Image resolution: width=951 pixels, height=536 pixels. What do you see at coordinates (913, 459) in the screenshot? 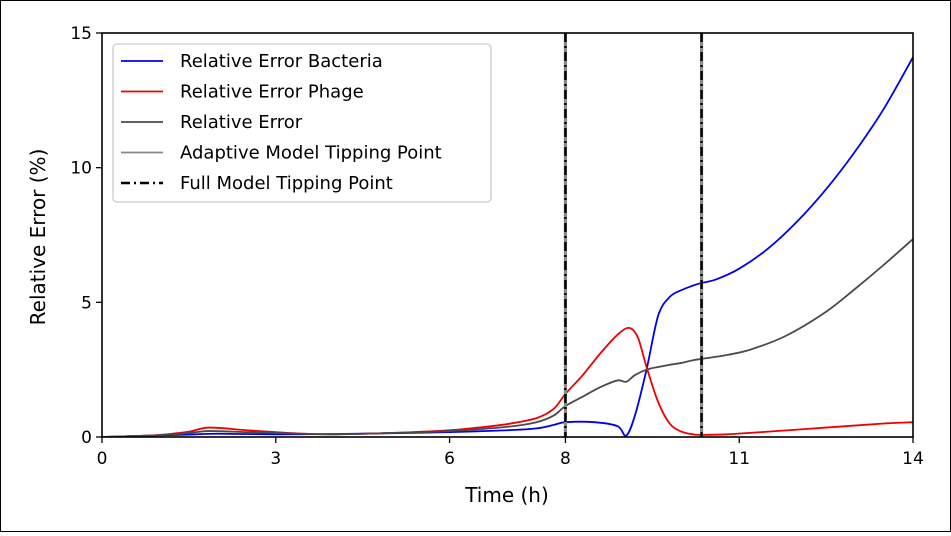
I see `x-tick-label: 14` at bounding box center [913, 459].